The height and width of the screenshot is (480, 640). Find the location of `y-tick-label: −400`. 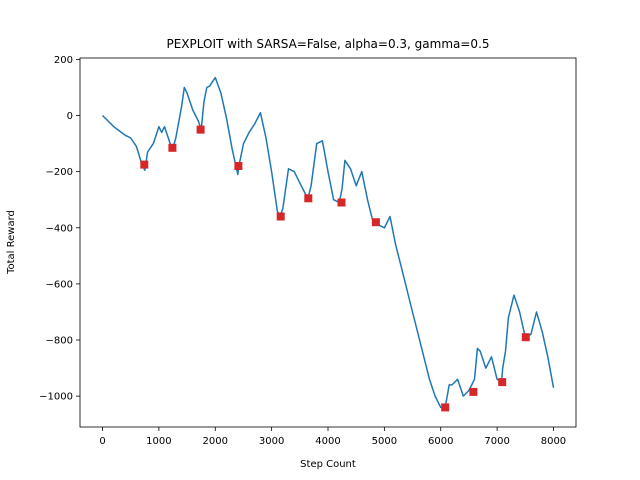

y-tick-label: −400 is located at coordinates (59, 228).